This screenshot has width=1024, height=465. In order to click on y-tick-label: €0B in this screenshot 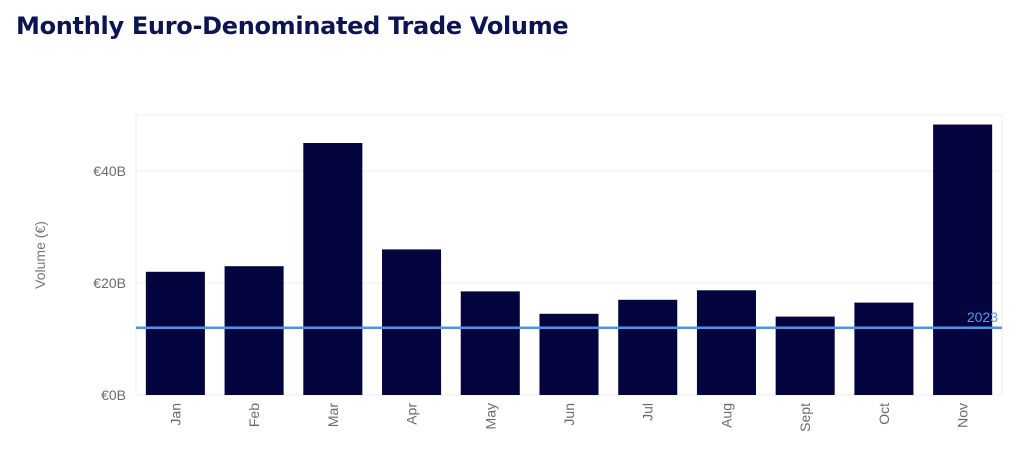, I will do `click(113, 395)`.